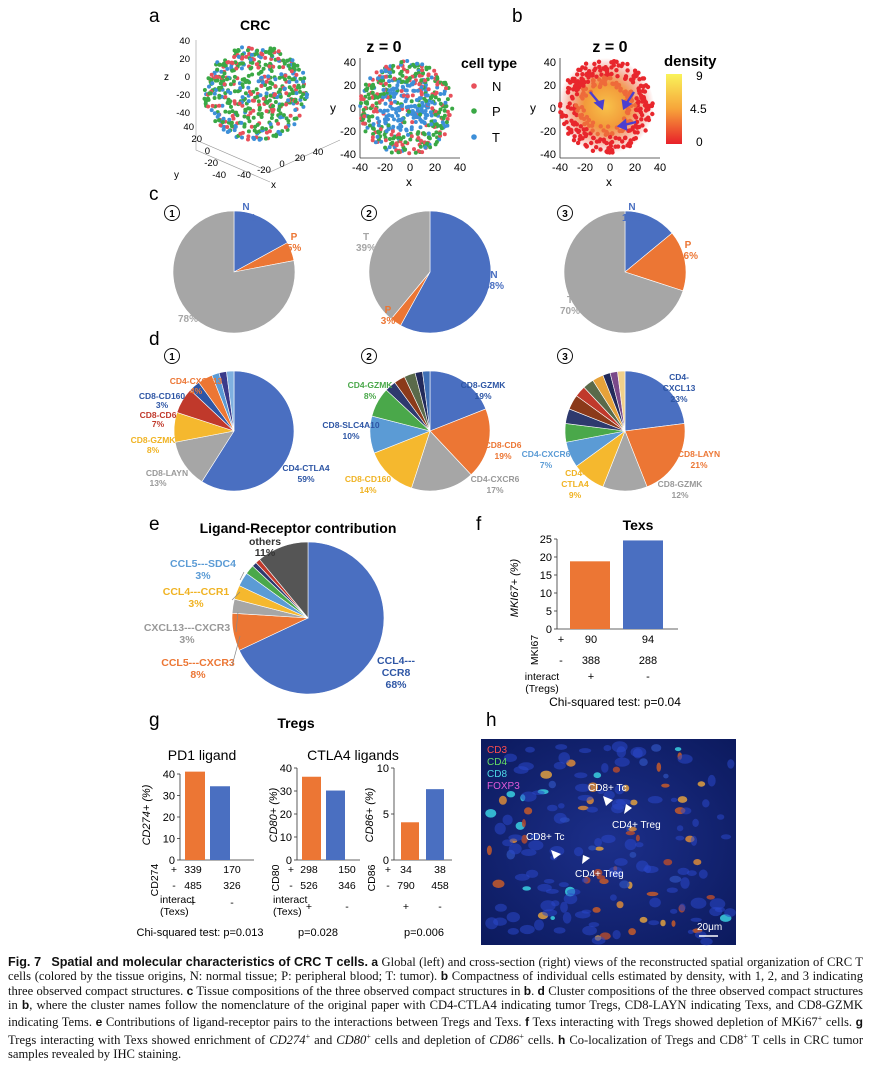  What do you see at coordinates (541, 1039) in the screenshot?
I see `caption-g-text4: cells.` at bounding box center [541, 1039].